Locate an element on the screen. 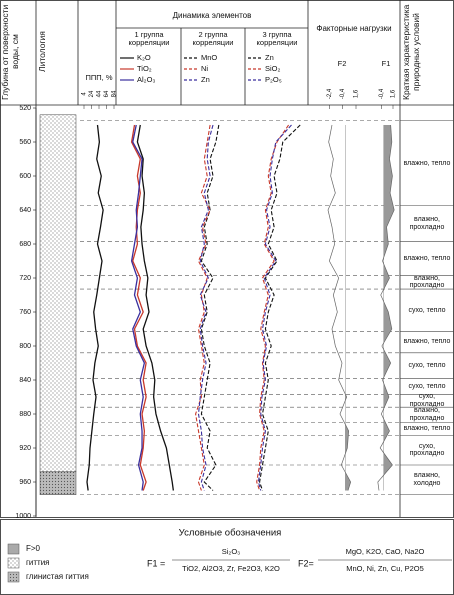 The height and width of the screenshot is (595, 454). x-tick-label: 1,6 is located at coordinates (394, 93).